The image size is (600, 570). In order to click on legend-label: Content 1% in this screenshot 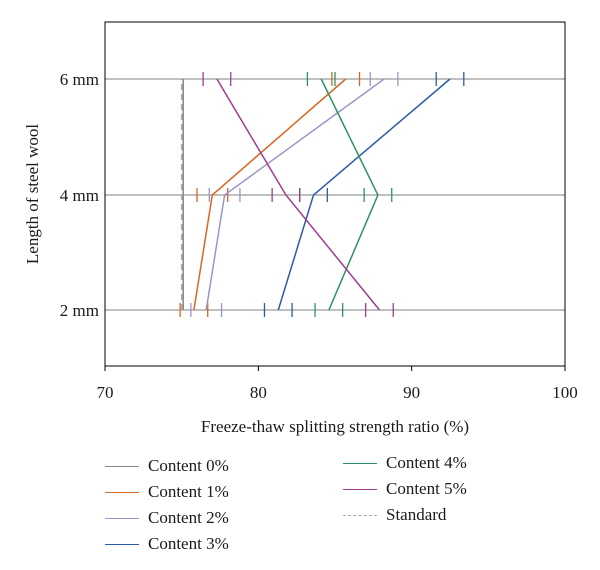, I will do `click(188, 491)`.